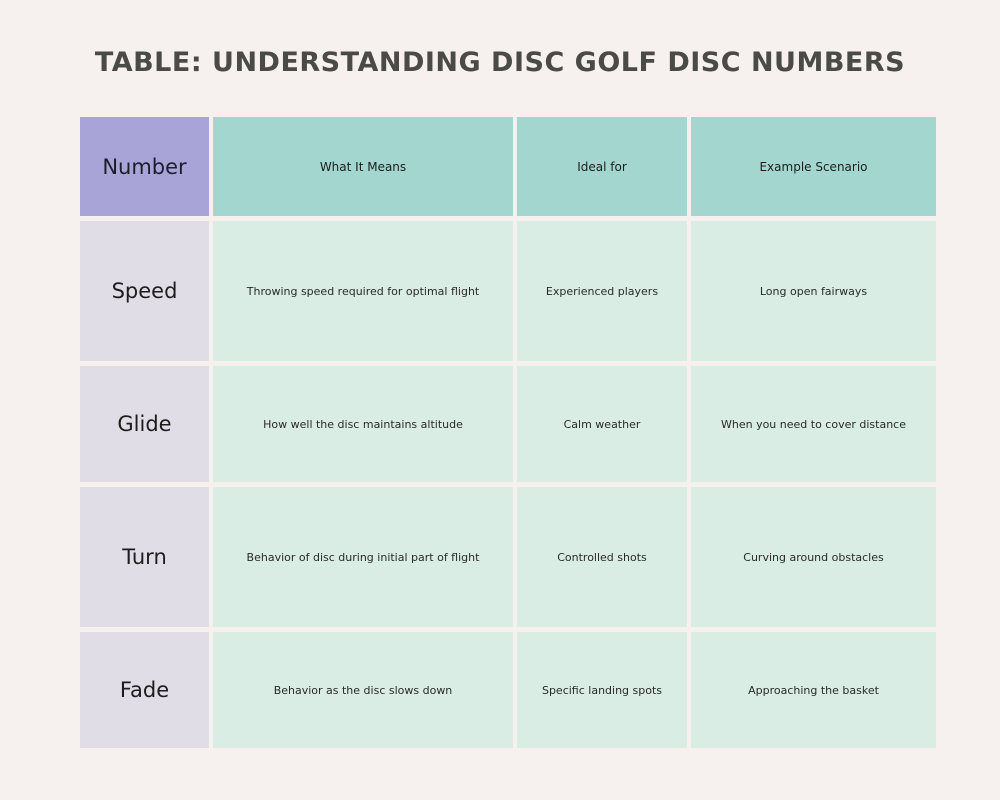 The height and width of the screenshot is (800, 1000). Describe the element at coordinates (813, 166) in the screenshot. I see `column-header-example-scenario: Example Scenario` at that location.